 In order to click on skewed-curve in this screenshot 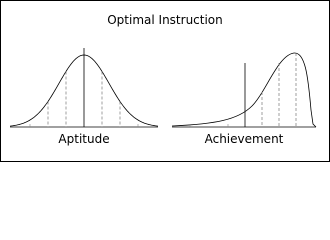, I will do `click(244, 90)`.